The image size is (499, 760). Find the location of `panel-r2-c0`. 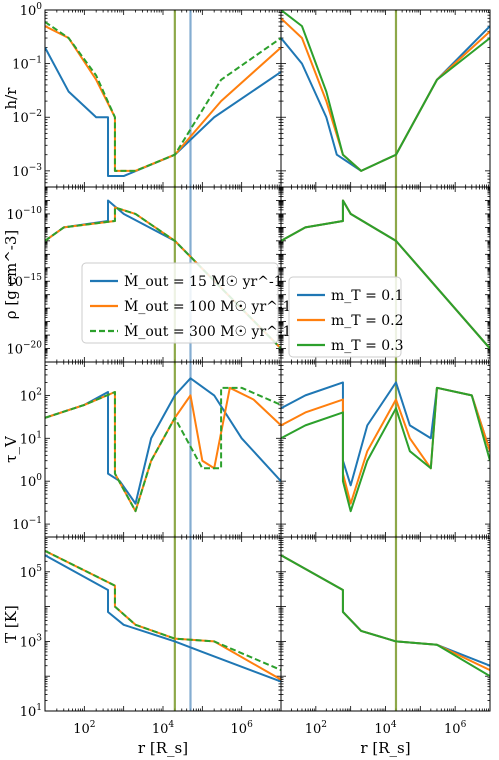

panel-r2-c0 is located at coordinates (163, 449).